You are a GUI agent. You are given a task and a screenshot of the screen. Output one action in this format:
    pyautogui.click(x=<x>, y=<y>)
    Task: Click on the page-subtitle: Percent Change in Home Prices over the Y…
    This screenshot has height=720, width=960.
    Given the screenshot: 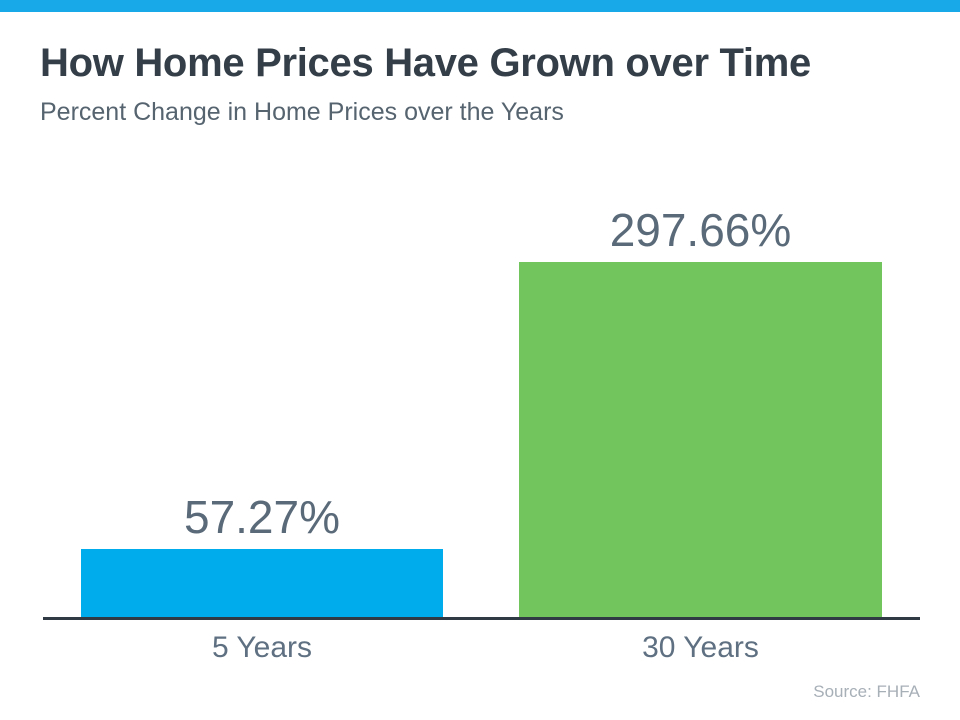 What is the action you would take?
    pyautogui.click(x=302, y=112)
    